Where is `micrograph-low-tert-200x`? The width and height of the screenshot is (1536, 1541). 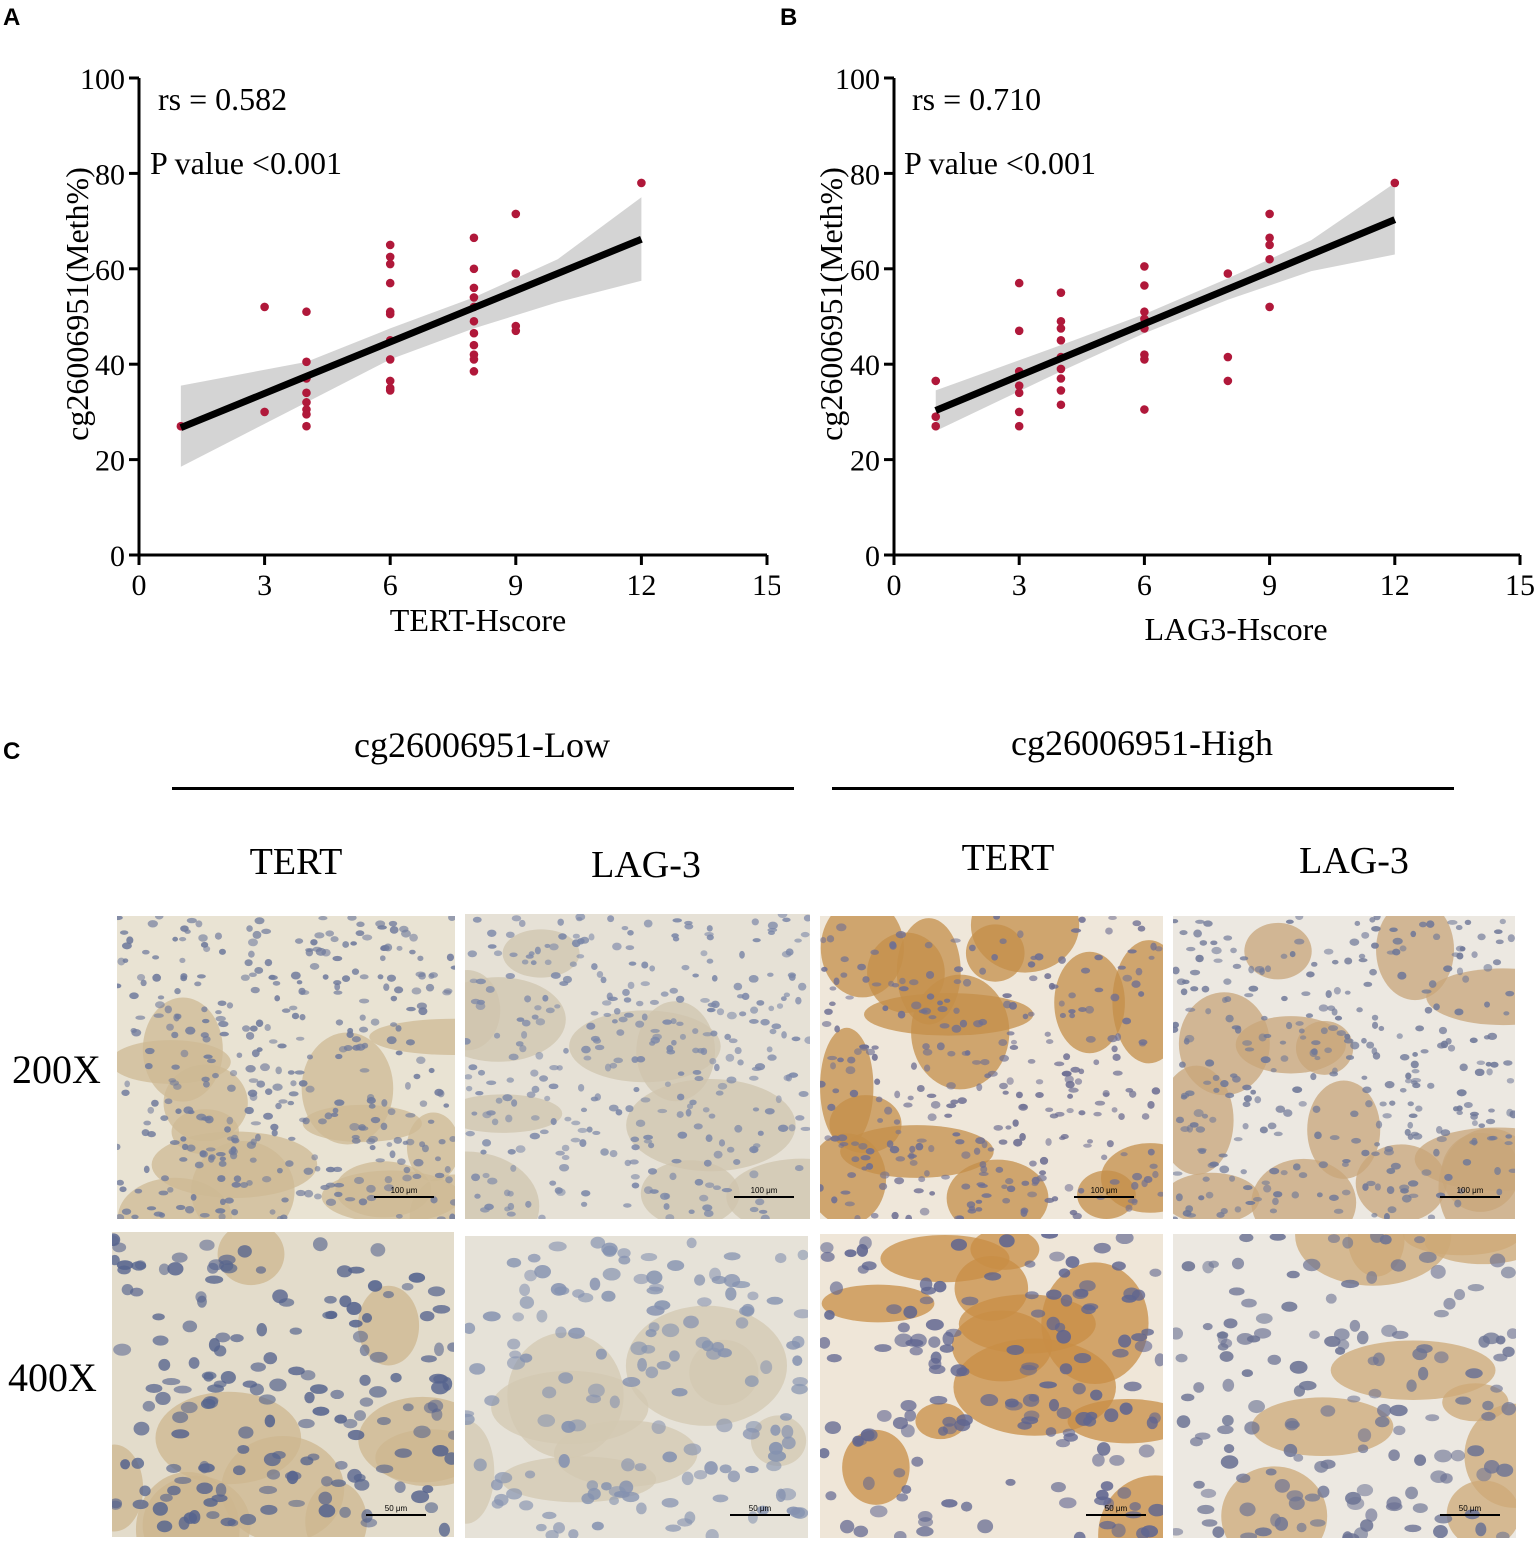 micrograph-low-tert-200x is located at coordinates (286, 1067).